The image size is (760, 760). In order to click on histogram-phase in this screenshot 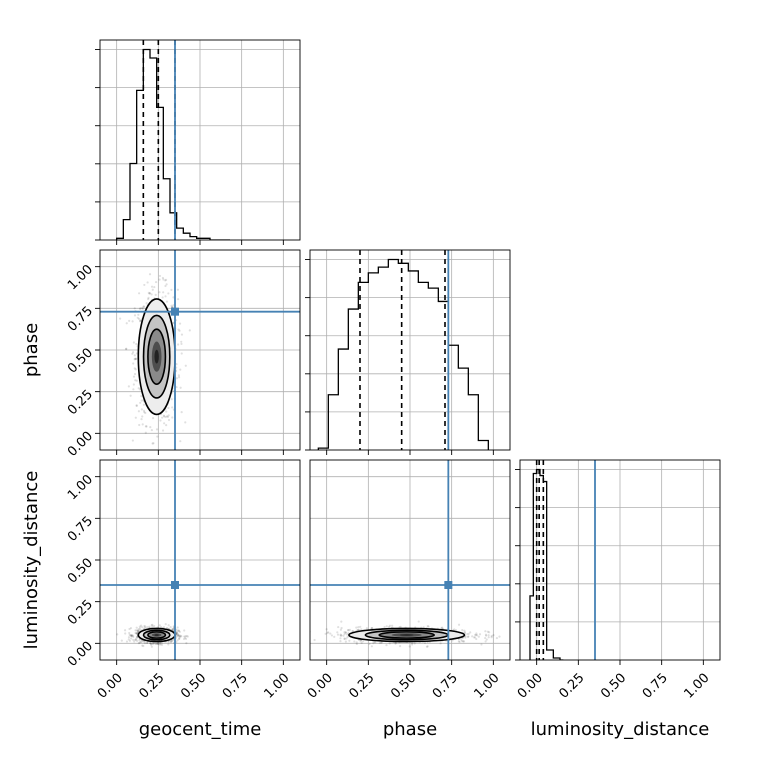, I will do `click(403, 354)`.